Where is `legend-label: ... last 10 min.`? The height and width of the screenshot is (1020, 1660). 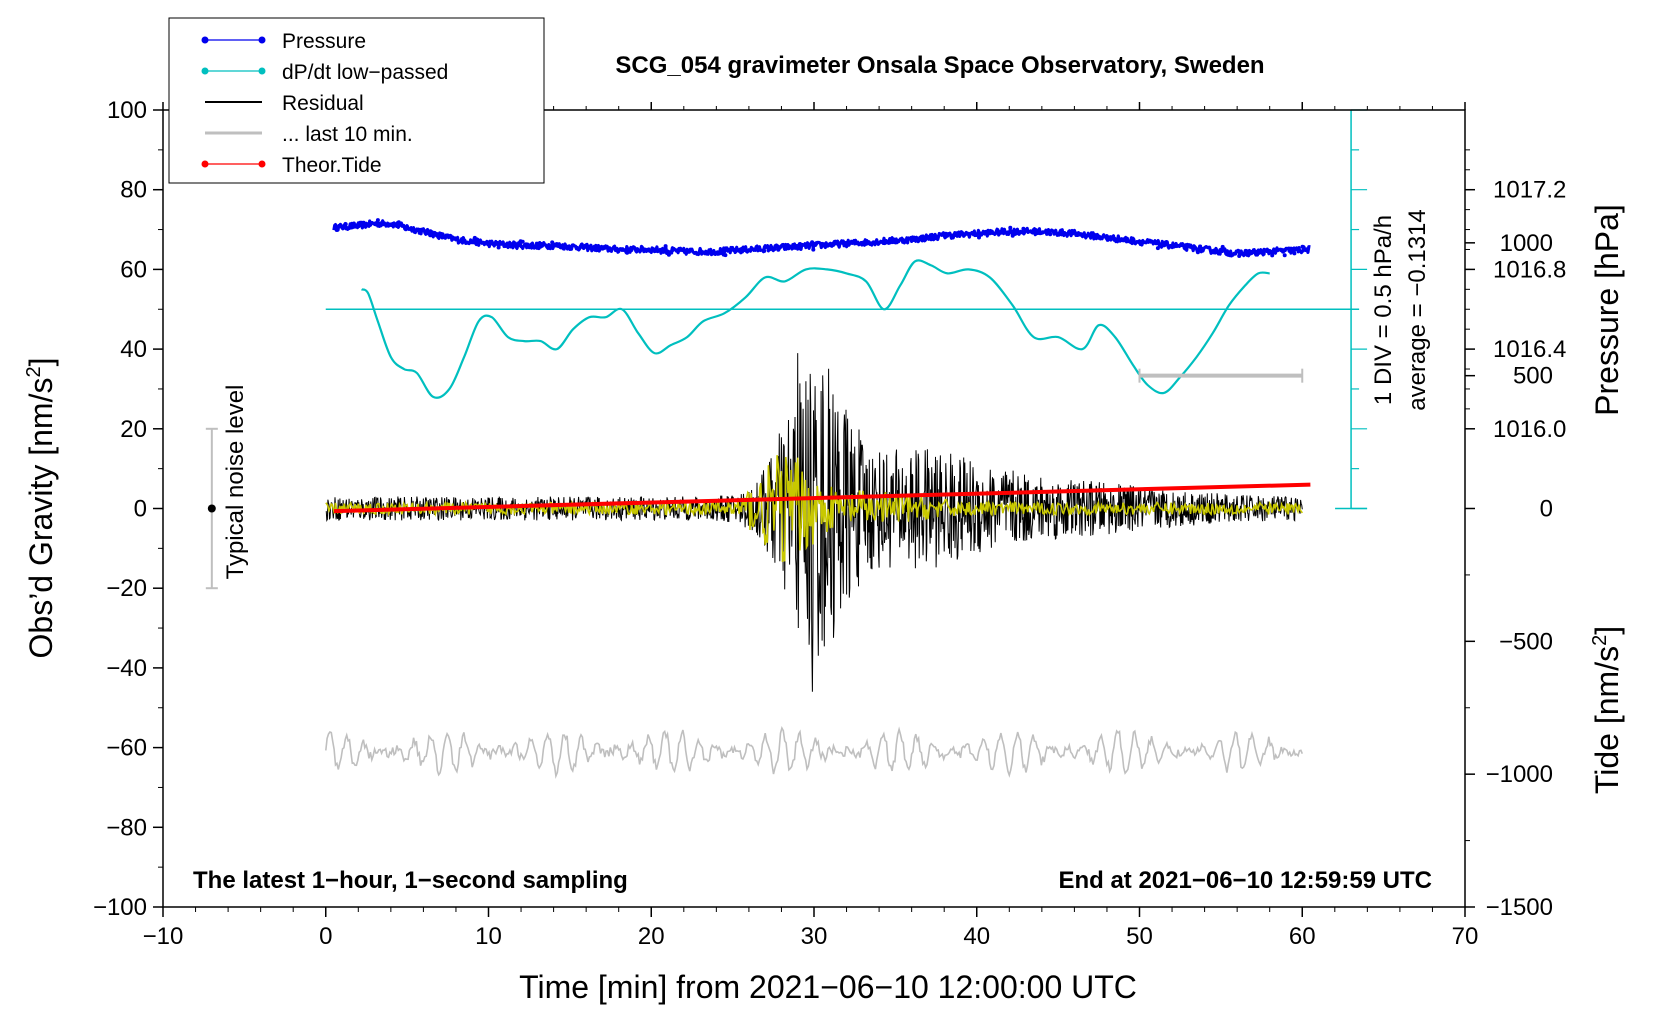 legend-label: ... last 10 min. is located at coordinates (347, 134).